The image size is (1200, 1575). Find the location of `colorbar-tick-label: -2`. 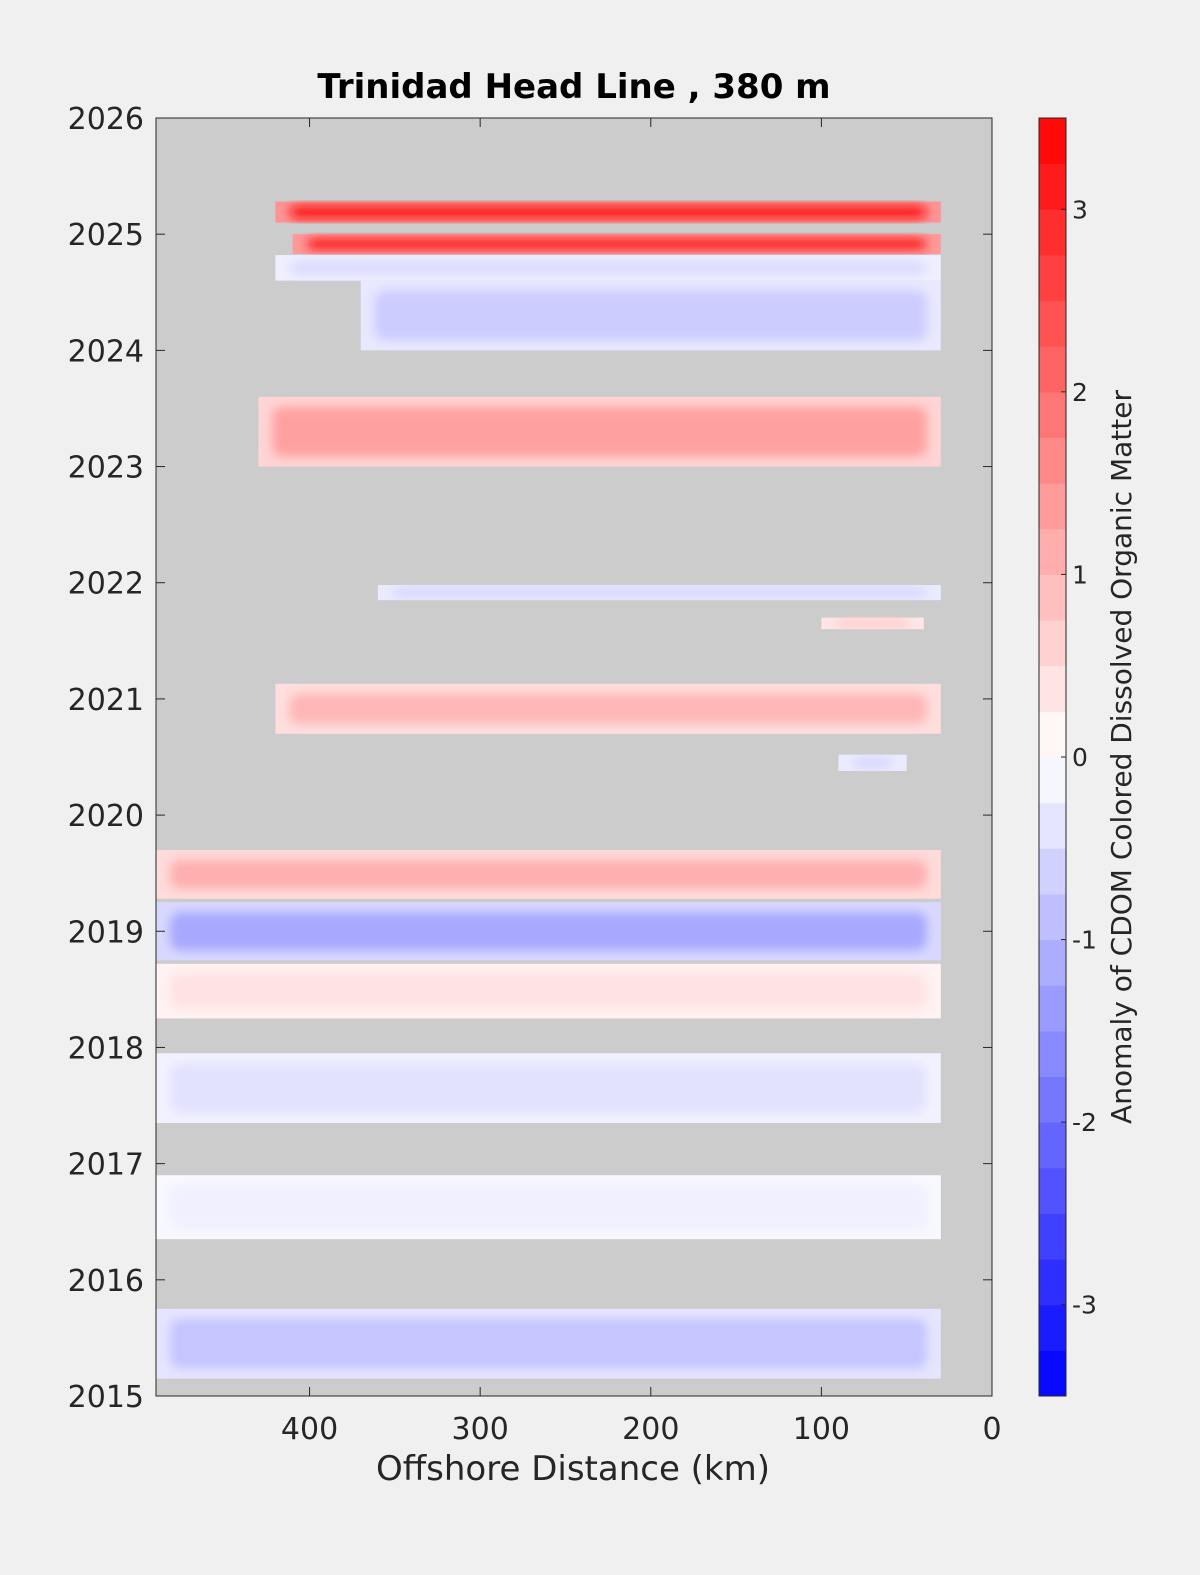

colorbar-tick-label: -2 is located at coordinates (1084, 1122).